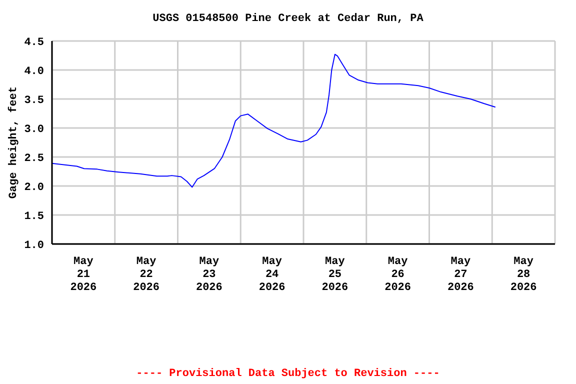 The image size is (576, 384). What do you see at coordinates (272, 275) in the screenshot?
I see `x-tick-label: May 24 2026` at bounding box center [272, 275].